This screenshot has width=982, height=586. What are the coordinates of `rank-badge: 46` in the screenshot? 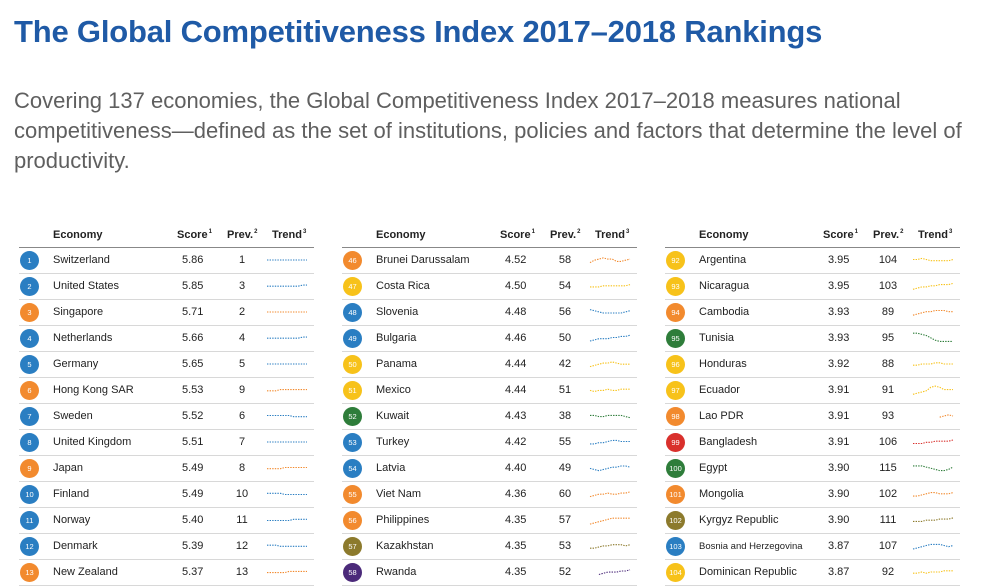 It's located at (352, 260).